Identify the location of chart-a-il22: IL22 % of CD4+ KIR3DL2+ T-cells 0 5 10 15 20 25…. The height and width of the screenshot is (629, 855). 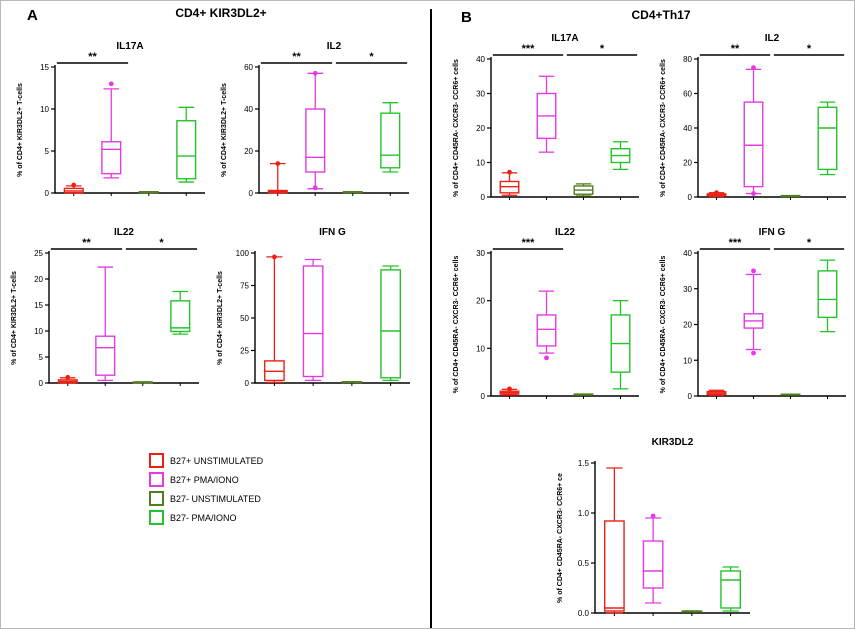
(107, 311).